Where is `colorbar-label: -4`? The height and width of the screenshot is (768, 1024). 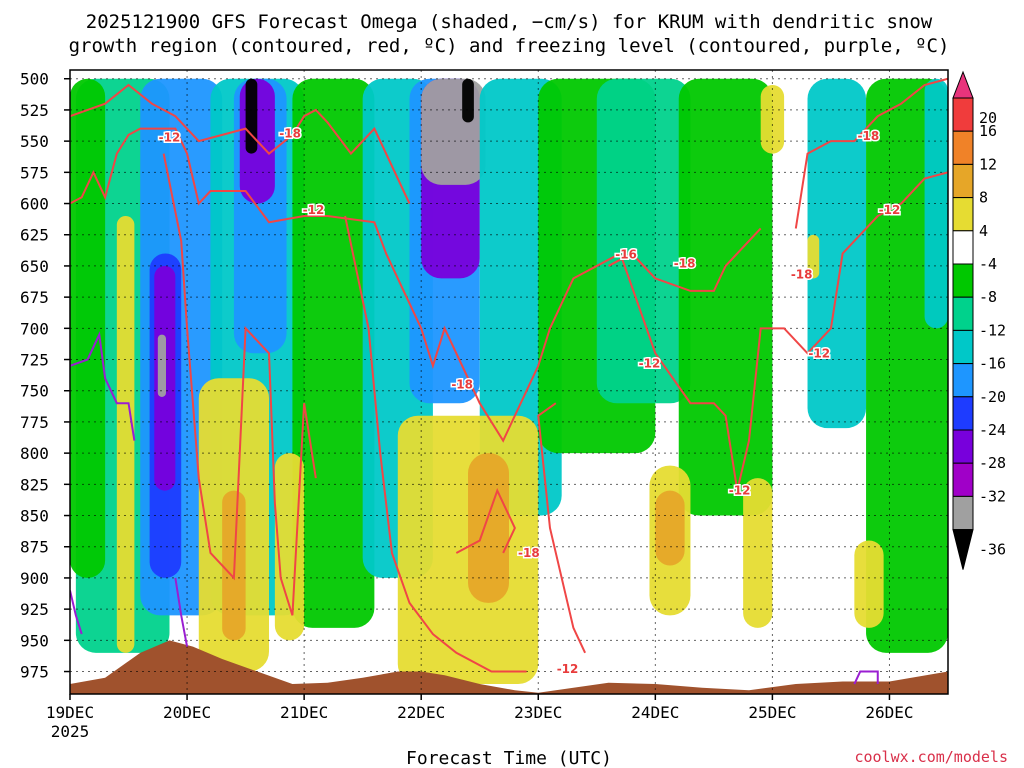
colorbar-label: -4 is located at coordinates (988, 264).